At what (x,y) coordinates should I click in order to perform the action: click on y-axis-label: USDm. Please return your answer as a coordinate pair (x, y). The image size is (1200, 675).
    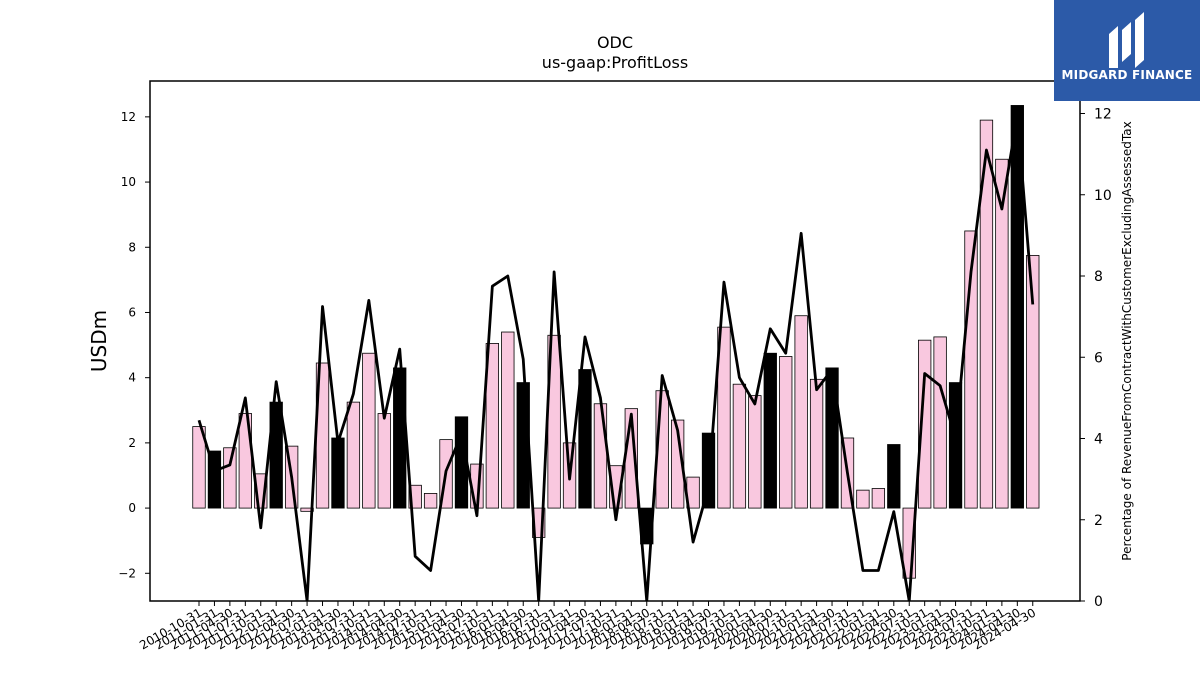
    Looking at the image, I should click on (99, 341).